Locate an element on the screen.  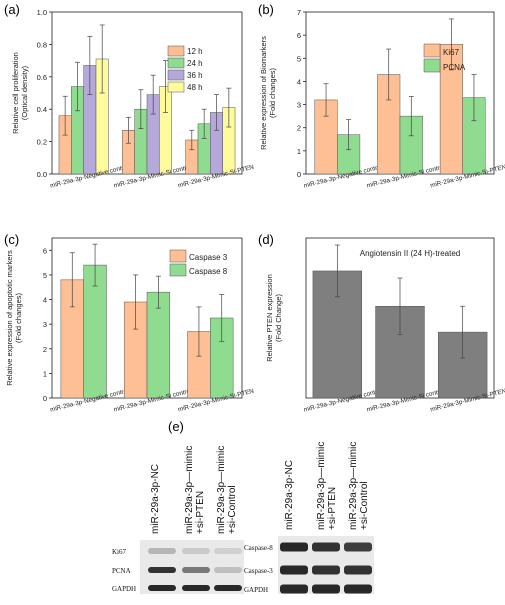
lane-header: miR-29a-3p-NC is located at coordinates (289, 495).